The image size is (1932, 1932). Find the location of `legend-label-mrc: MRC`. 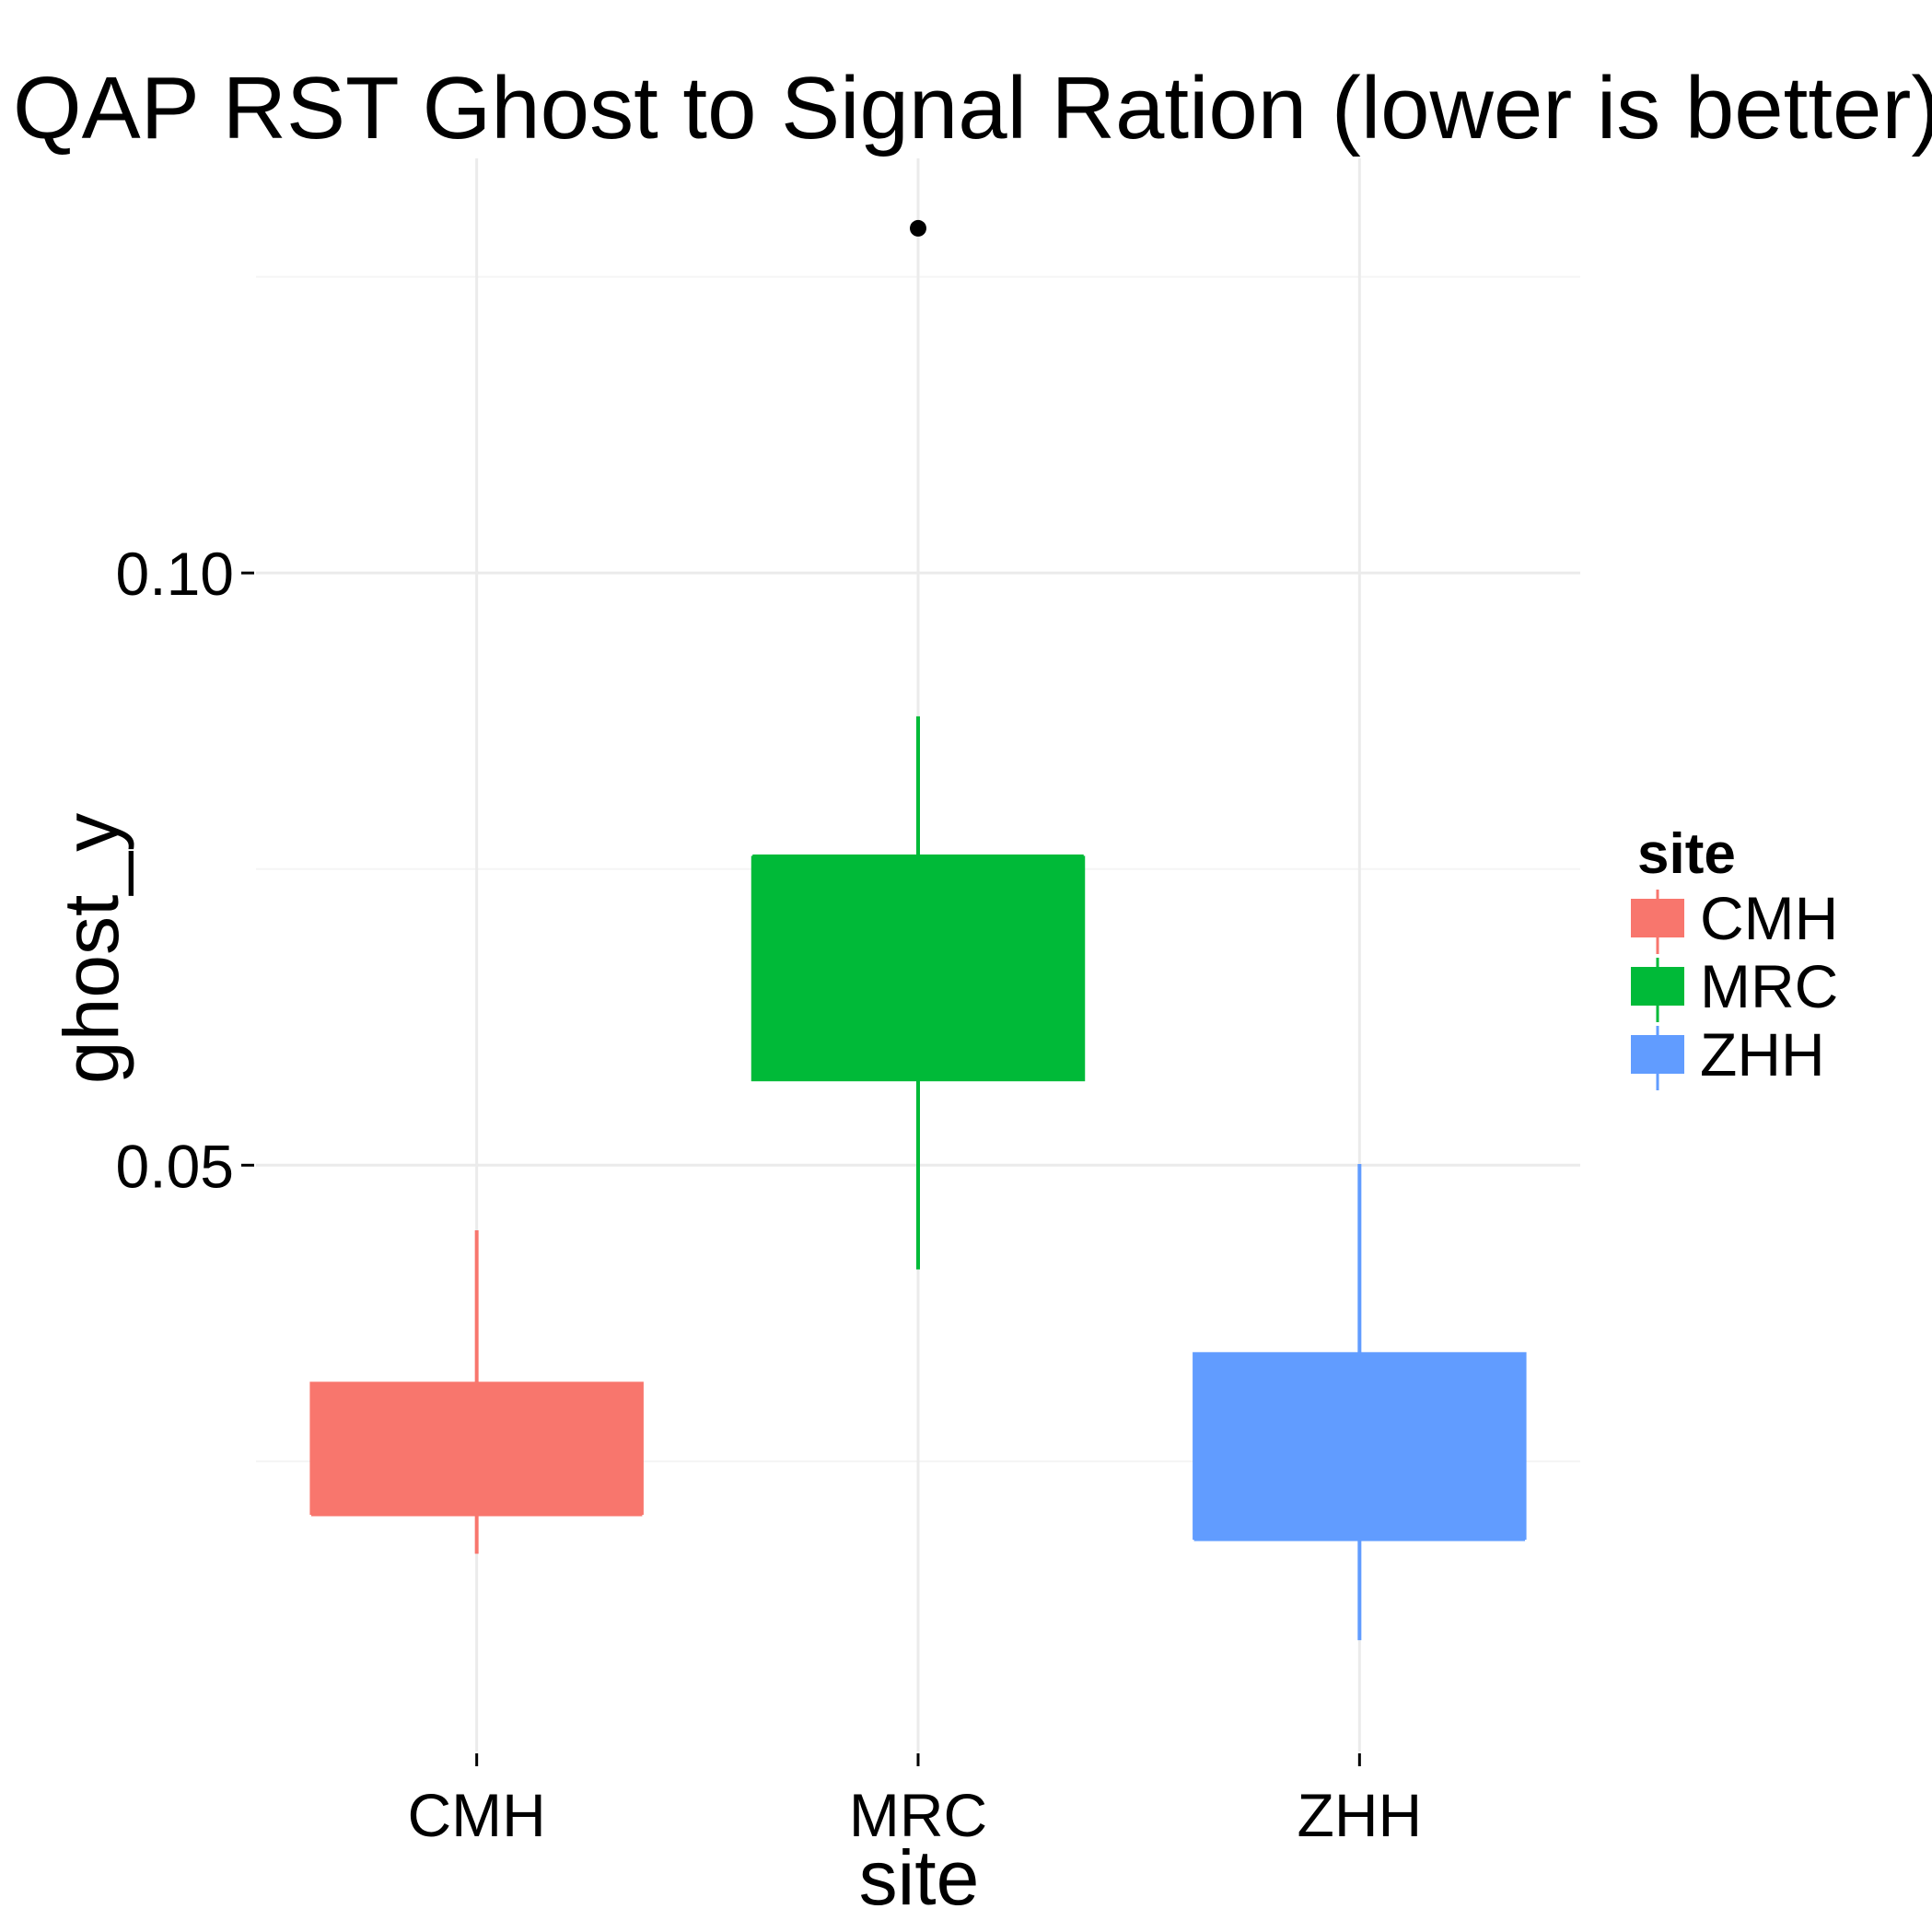

legend-label-mrc: MRC is located at coordinates (1769, 986).